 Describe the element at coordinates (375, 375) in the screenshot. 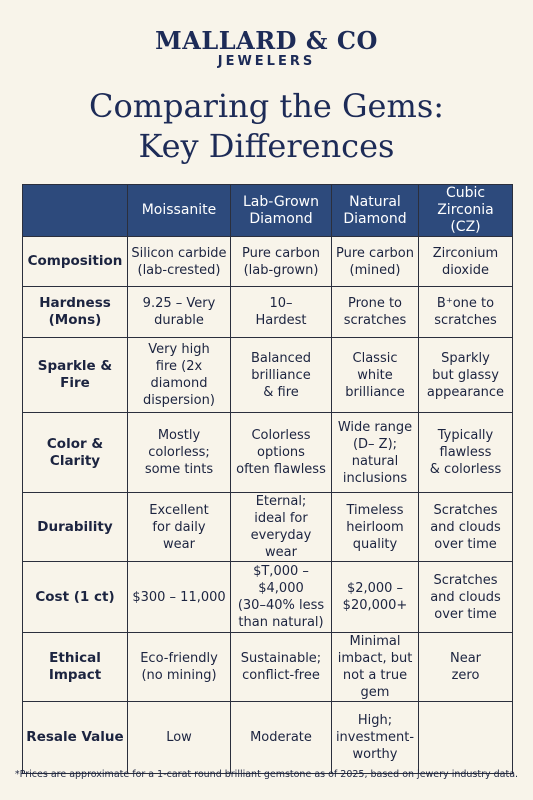

I see `cell: Classic white brilliance` at that location.